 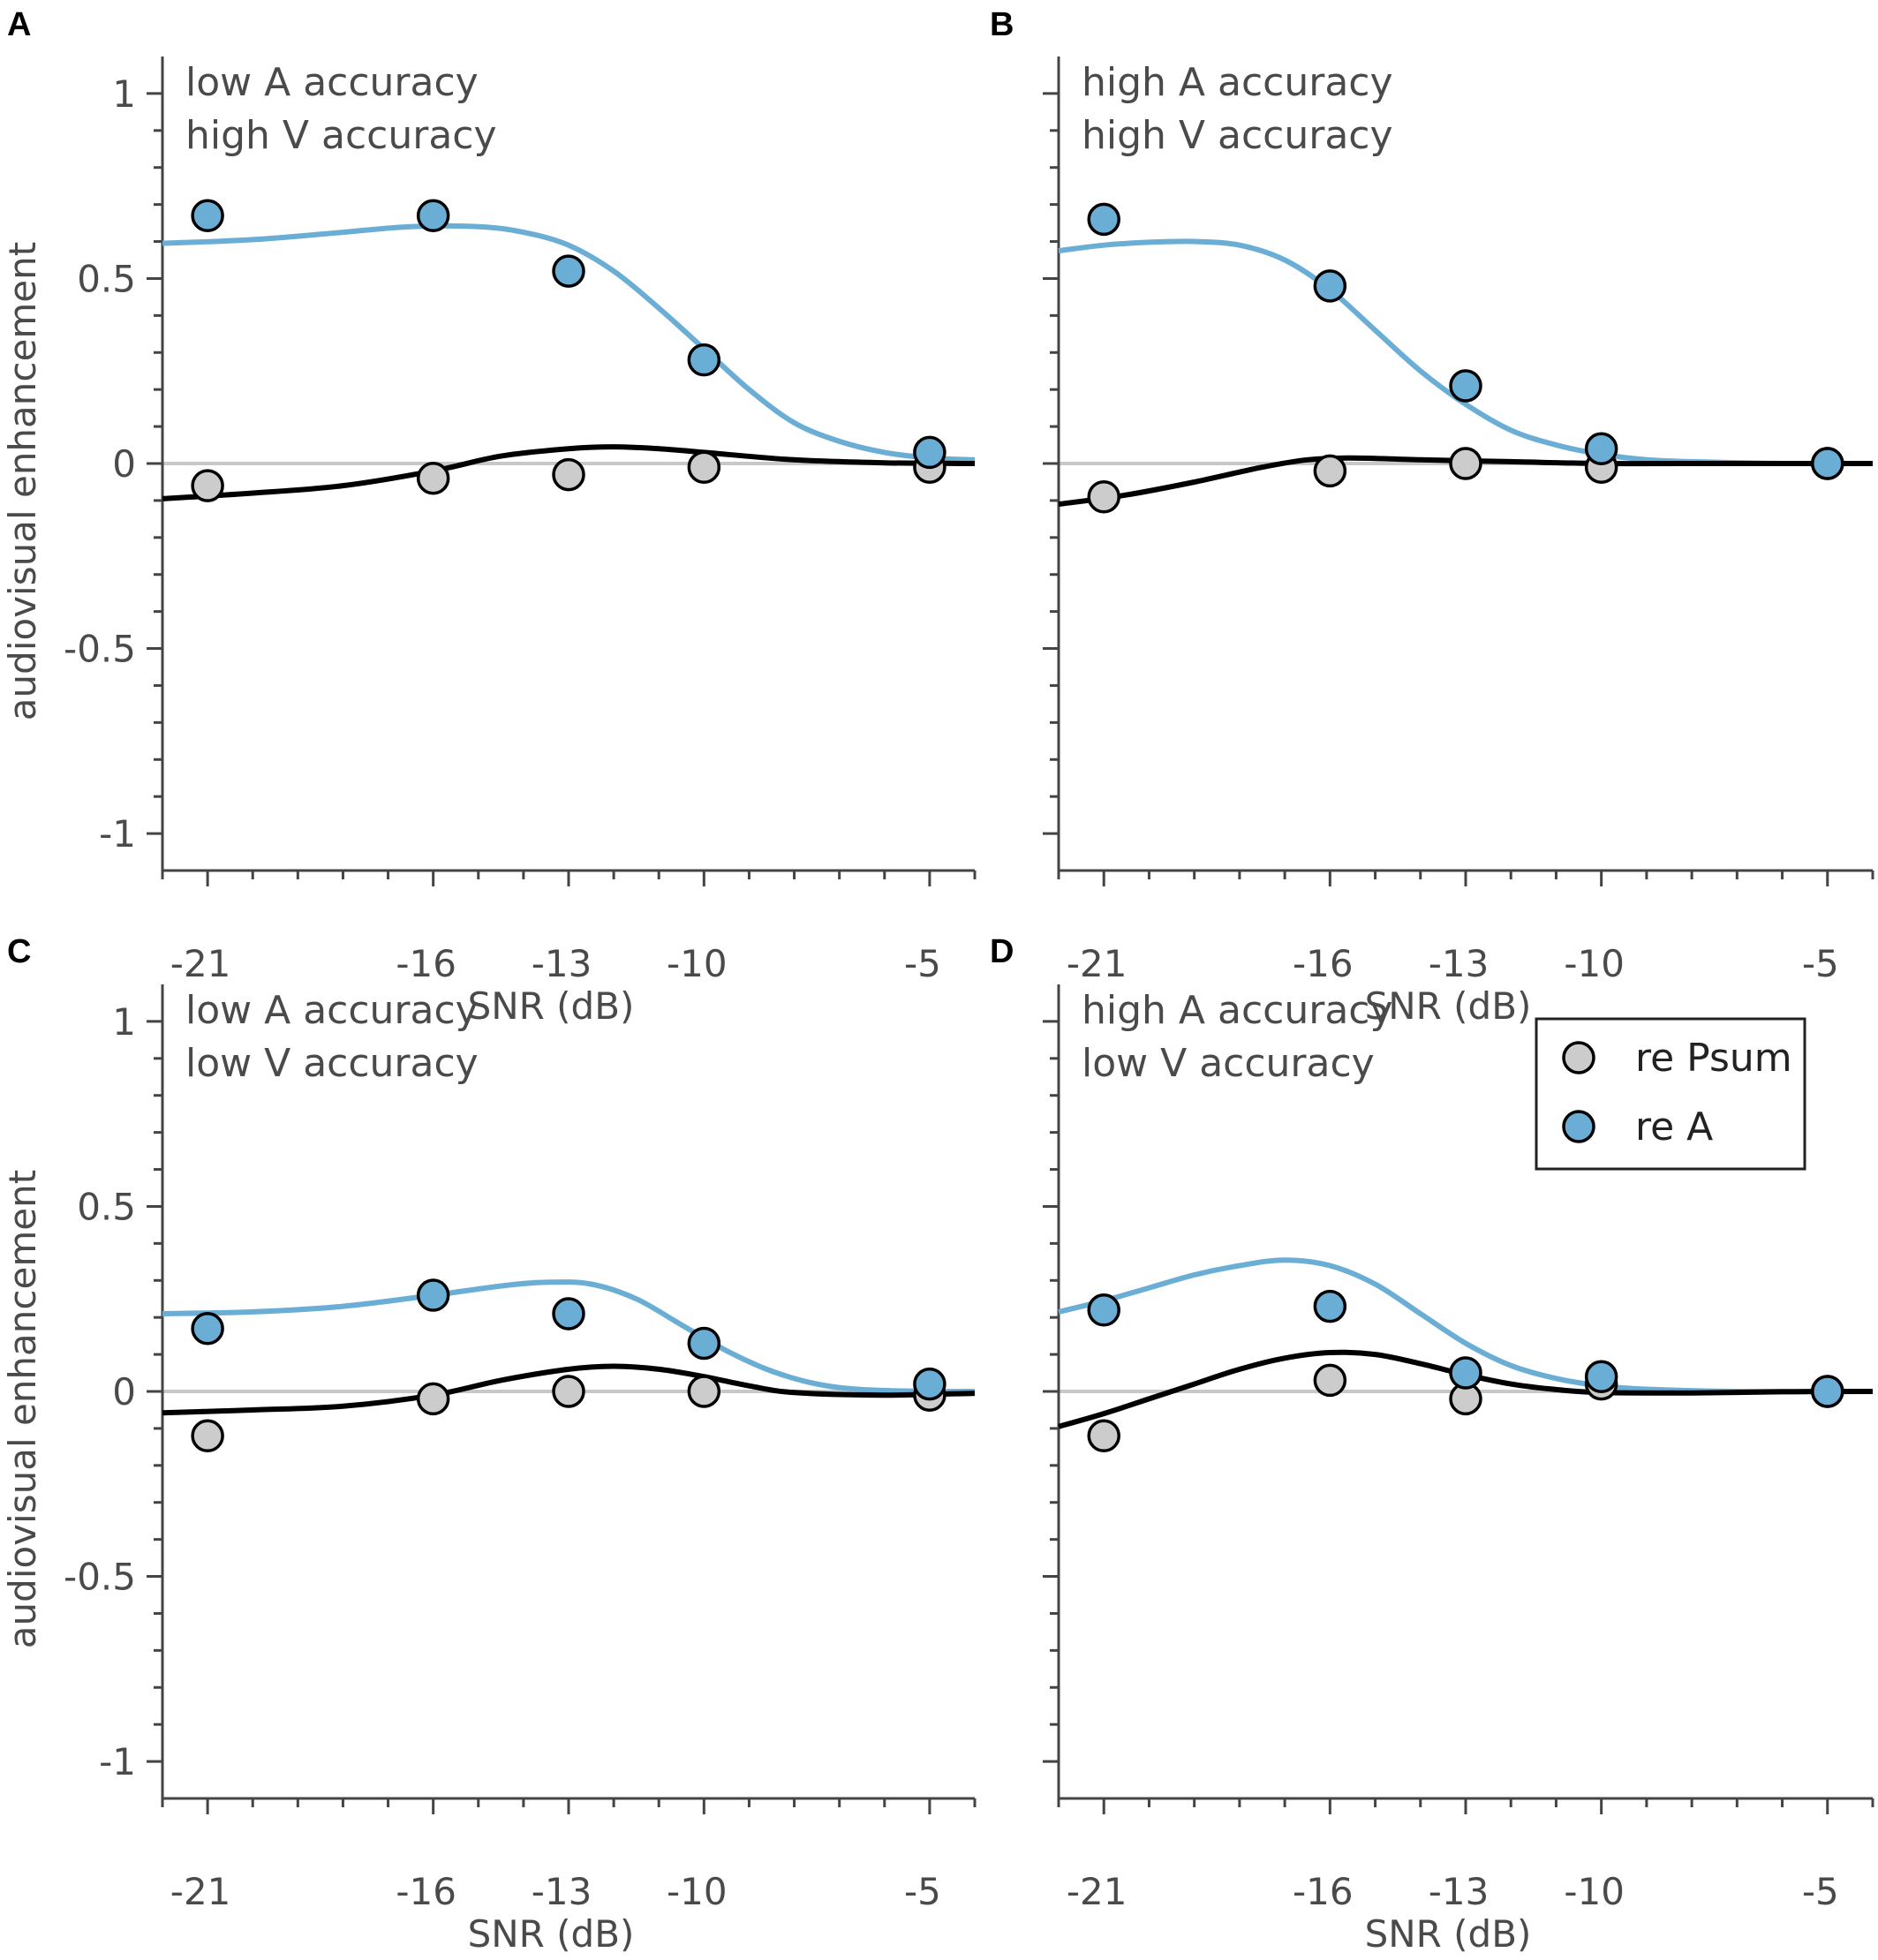 What do you see at coordinates (19, 24) in the screenshot?
I see `panel-letter: A` at bounding box center [19, 24].